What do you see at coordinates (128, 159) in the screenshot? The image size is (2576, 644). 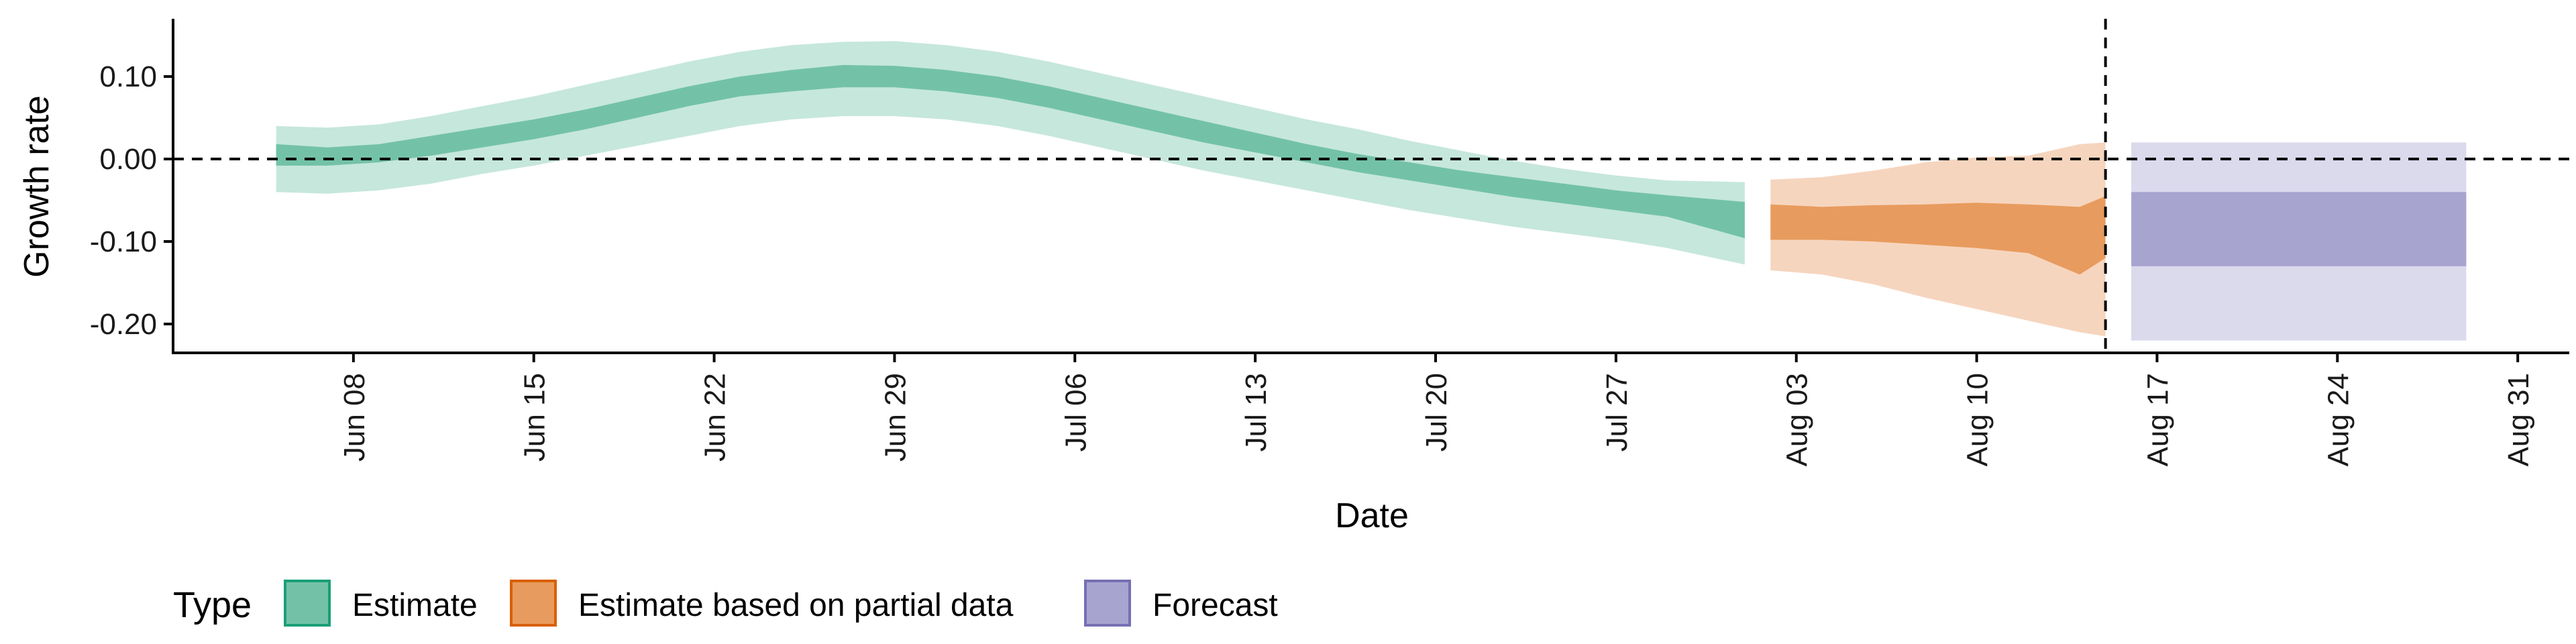 I see `y-tick-label: 0.00` at bounding box center [128, 159].